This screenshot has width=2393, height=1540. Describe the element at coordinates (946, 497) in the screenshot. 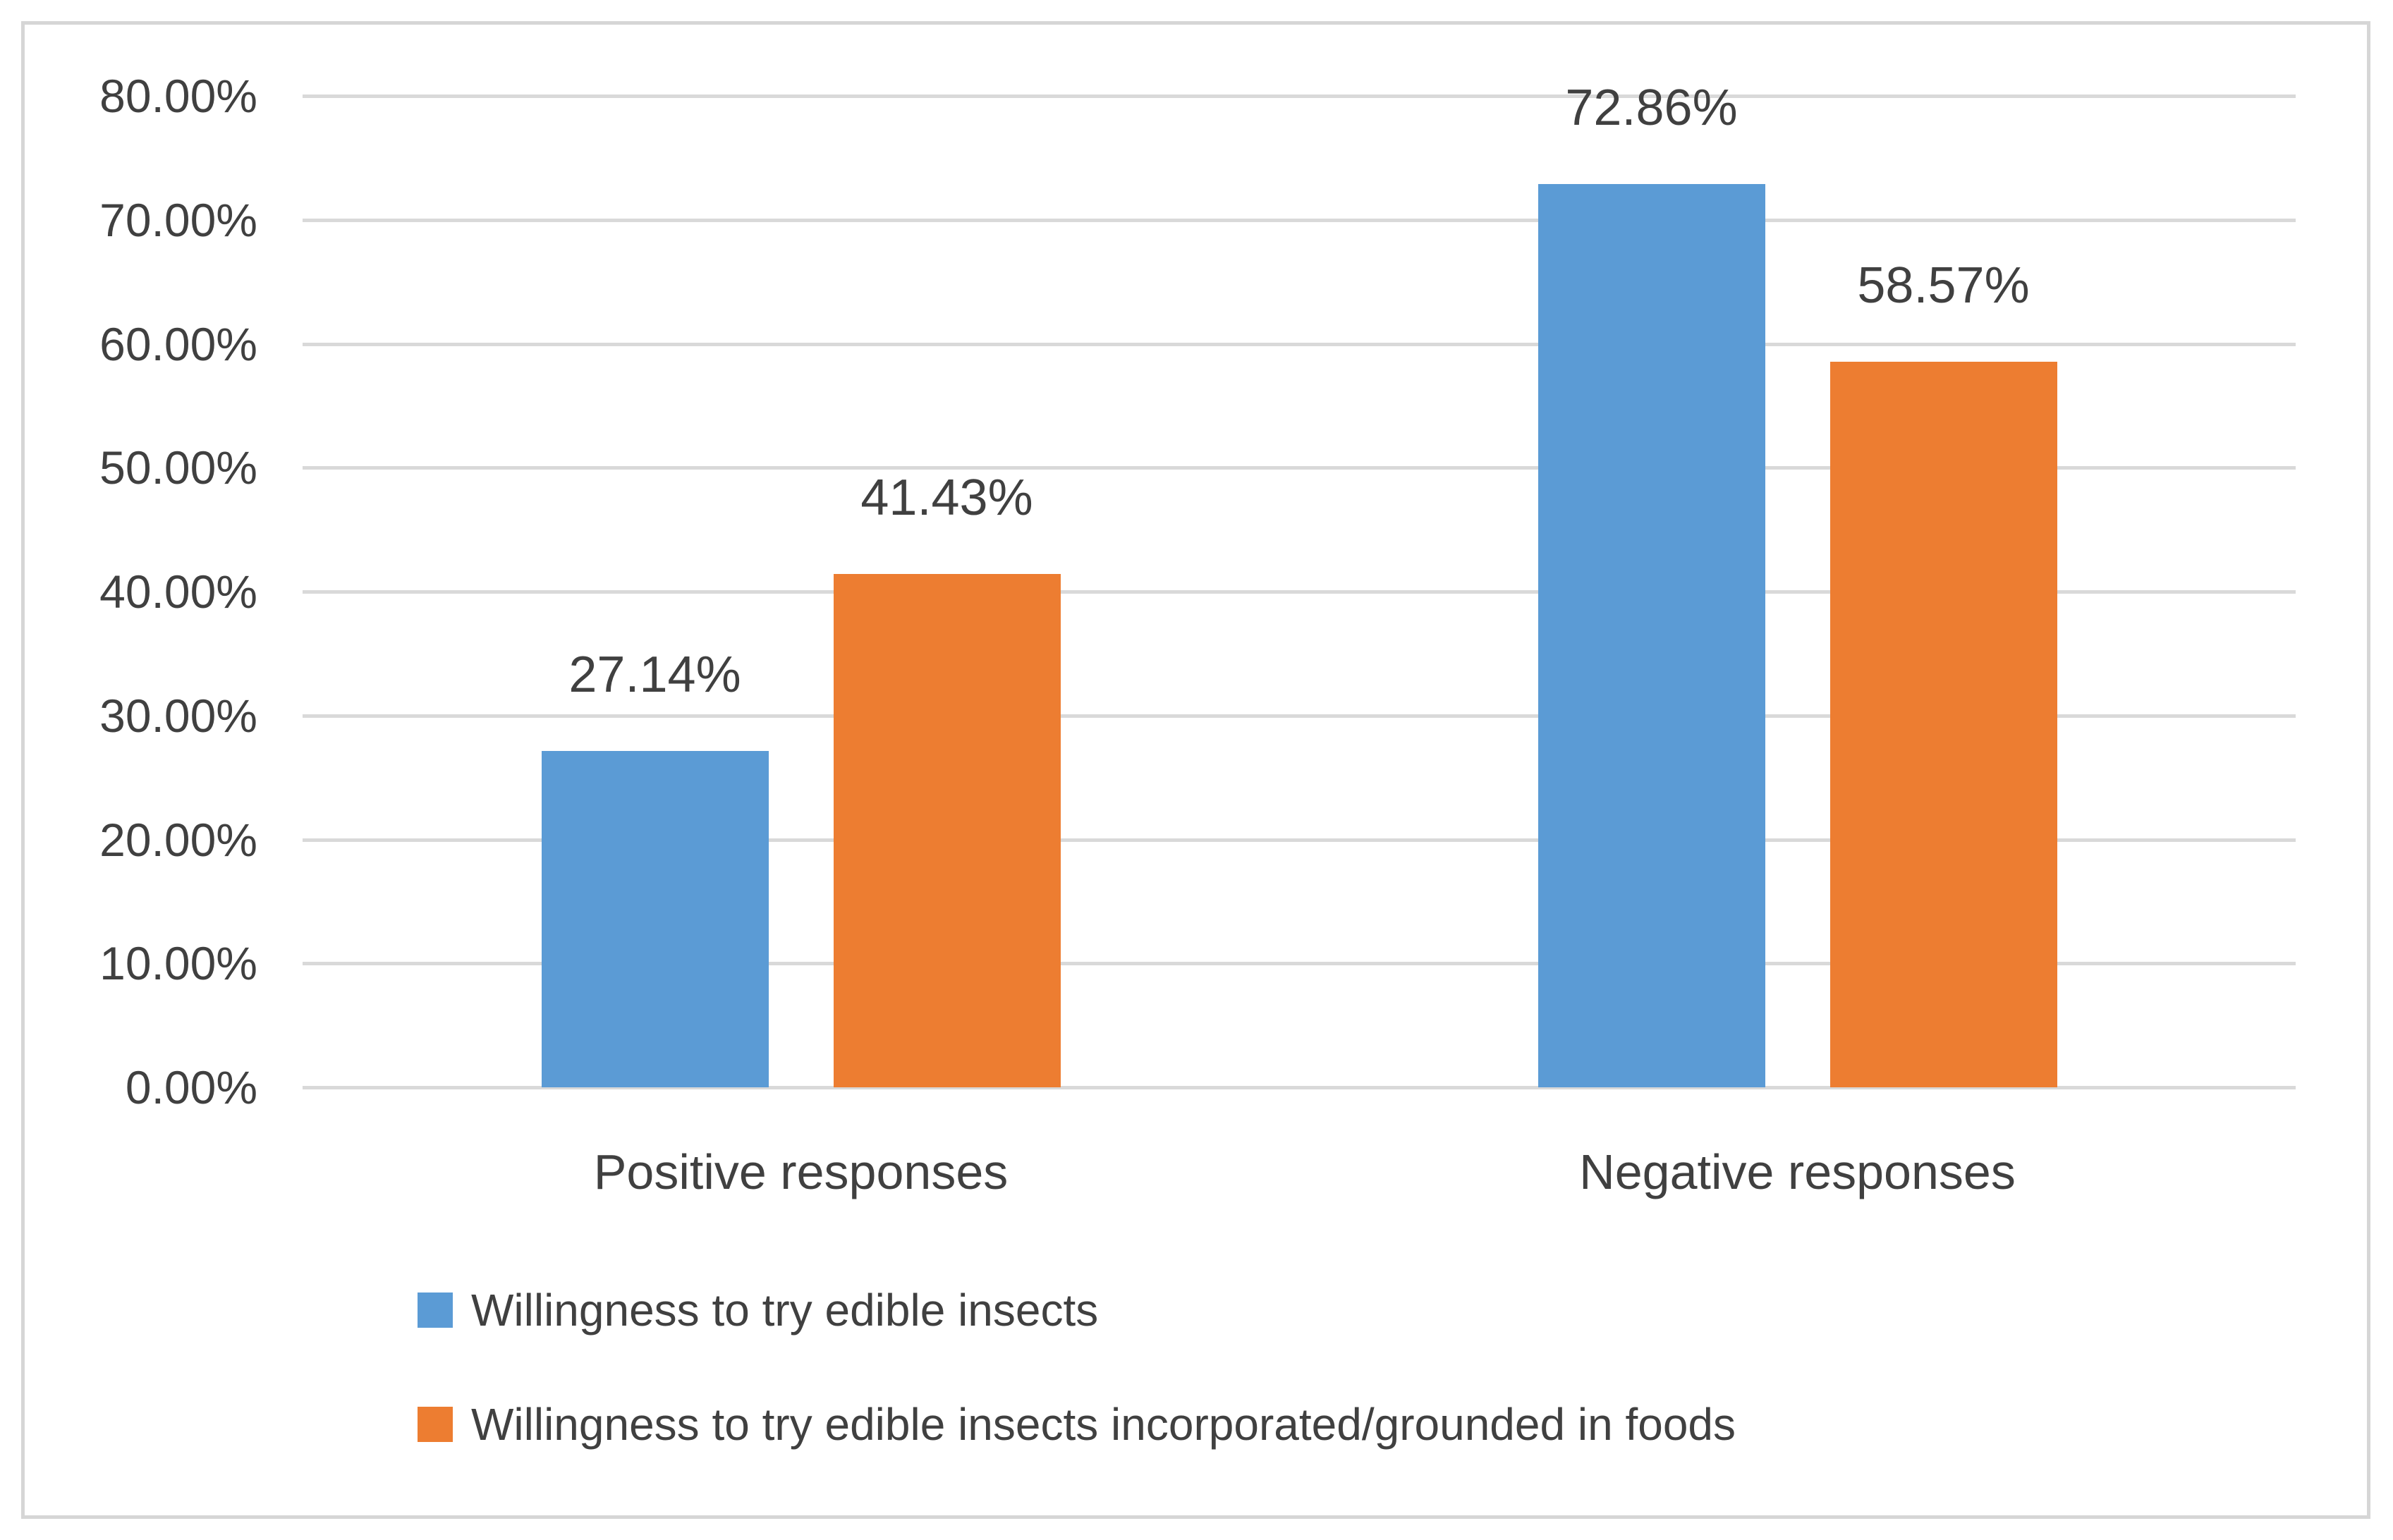

I see `data-label-positive-responses-series-2: 41.43%` at that location.